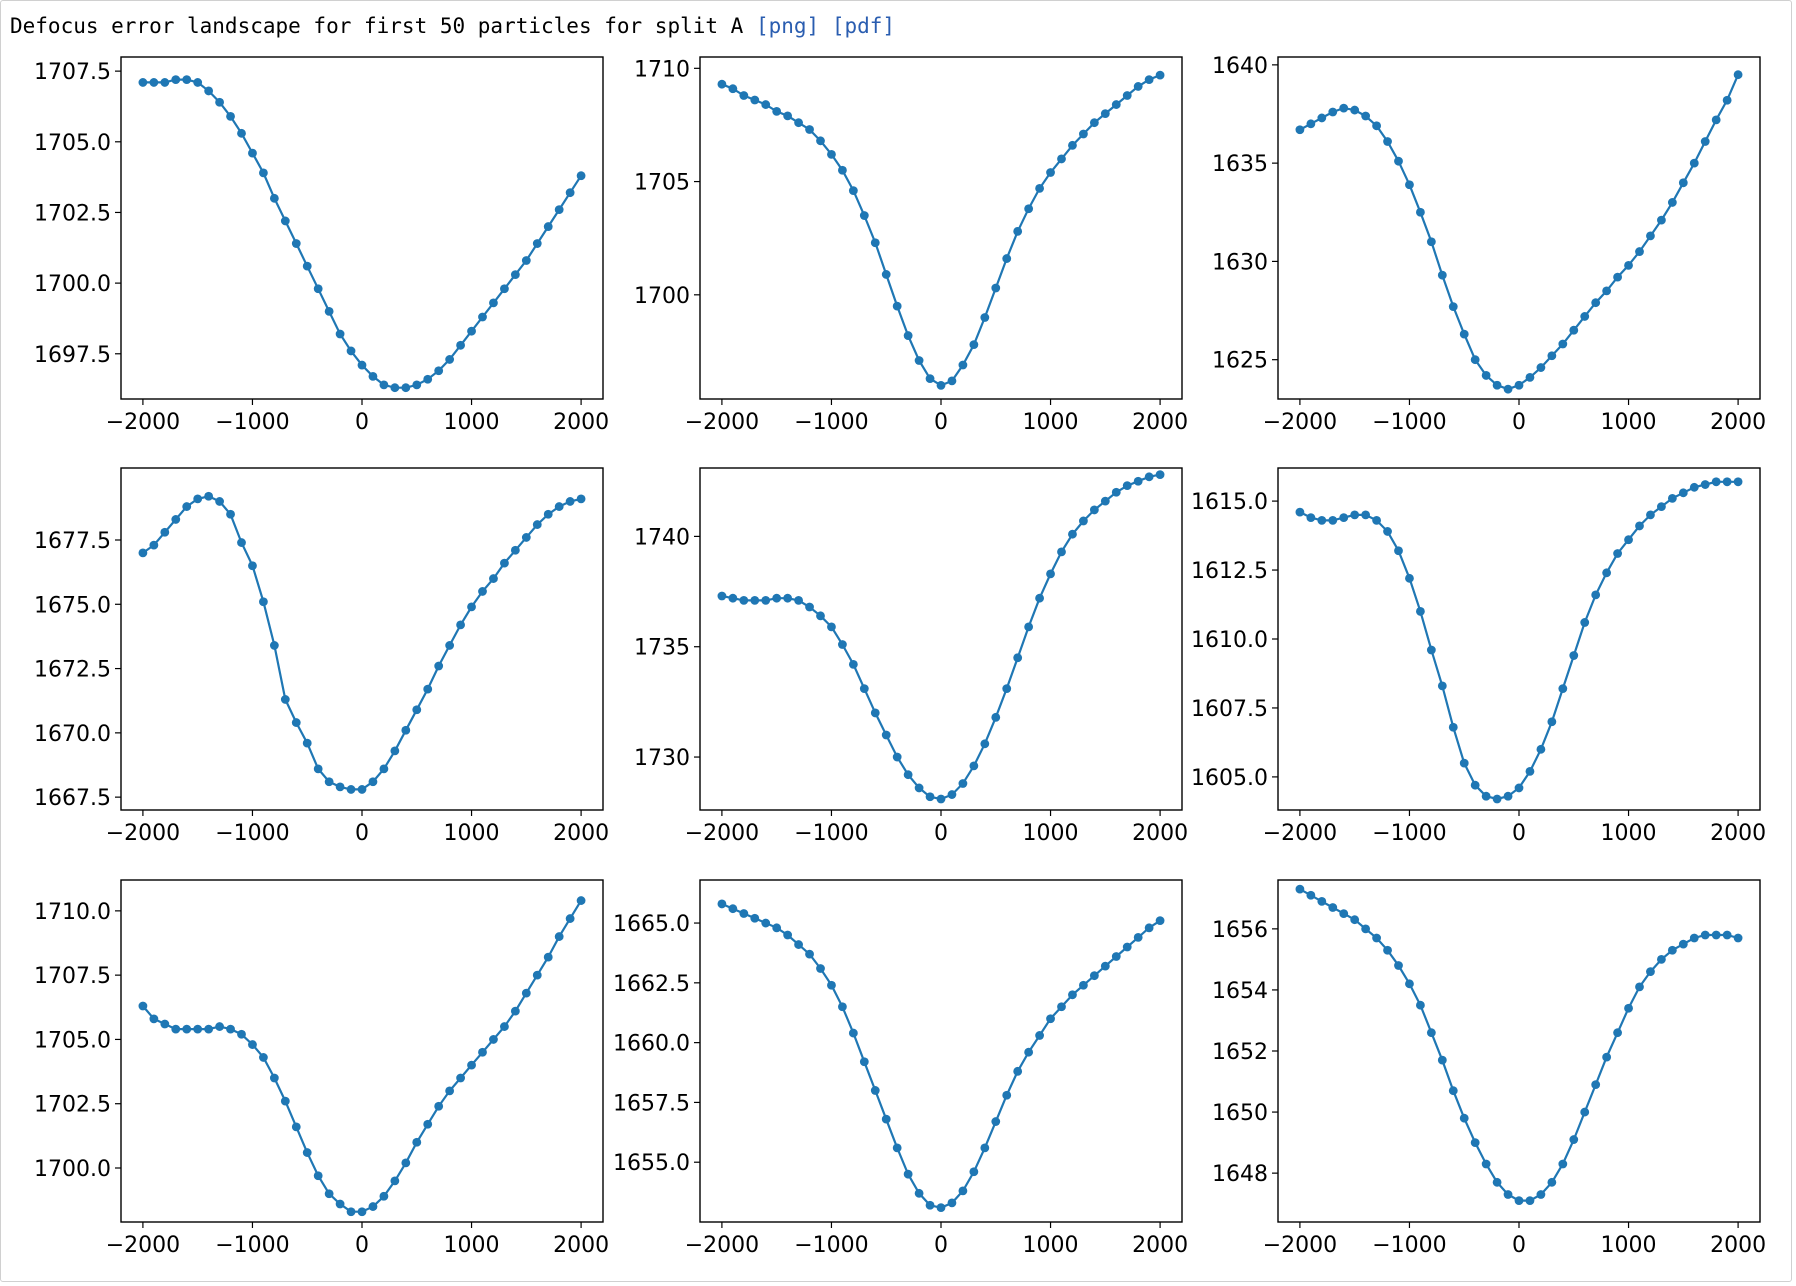  I want to click on y-tick-label: 1667.5, so click(72, 798).